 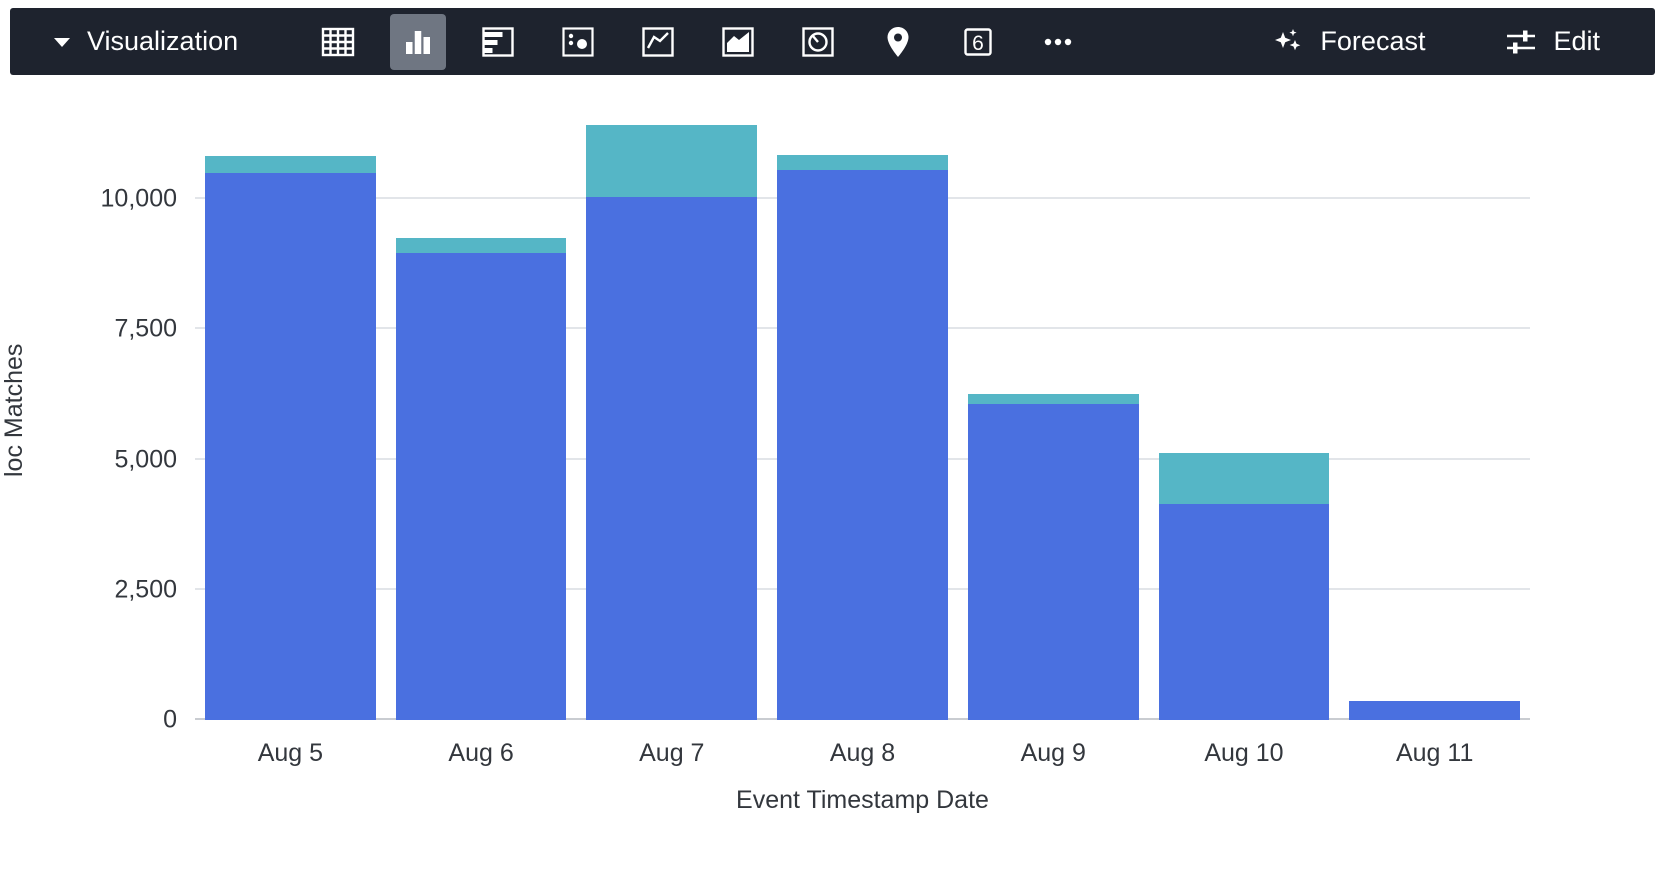 I want to click on viz-column-chart-button, so click(x=418, y=41).